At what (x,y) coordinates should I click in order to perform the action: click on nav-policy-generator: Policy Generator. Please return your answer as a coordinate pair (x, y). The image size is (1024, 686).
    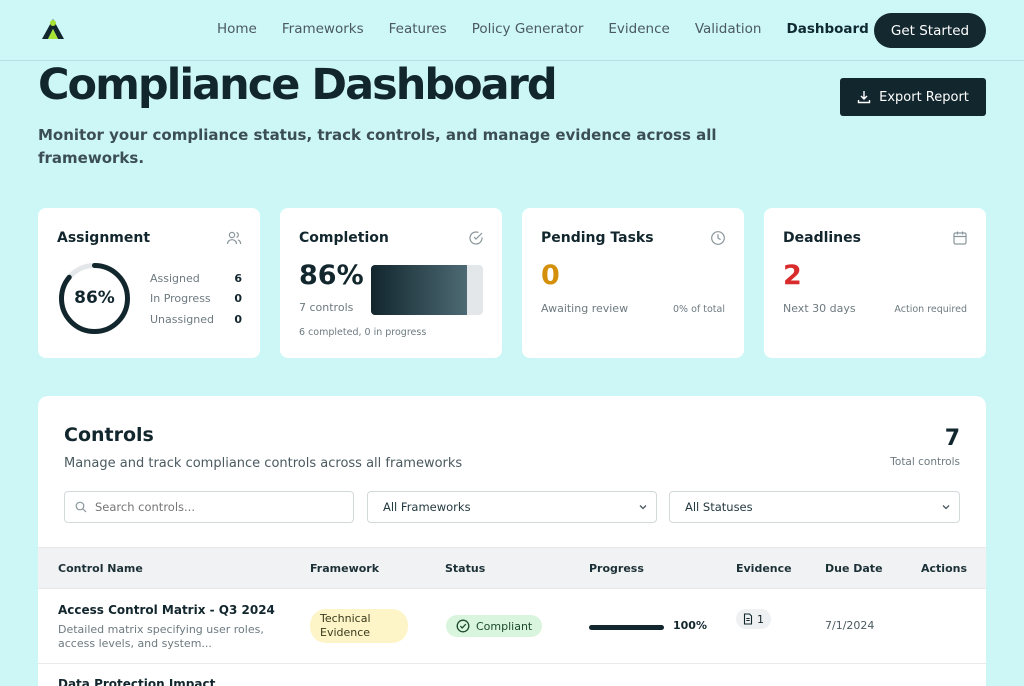
    Looking at the image, I should click on (527, 29).